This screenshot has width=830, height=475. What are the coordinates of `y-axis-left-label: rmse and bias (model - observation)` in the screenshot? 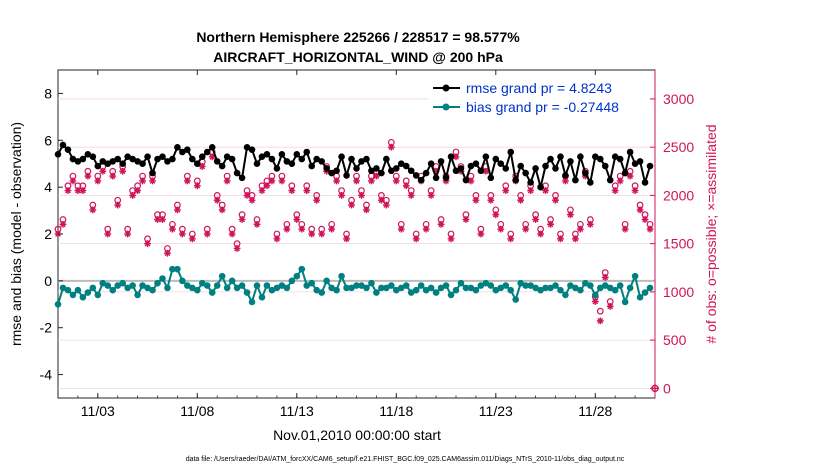 It's located at (16, 234).